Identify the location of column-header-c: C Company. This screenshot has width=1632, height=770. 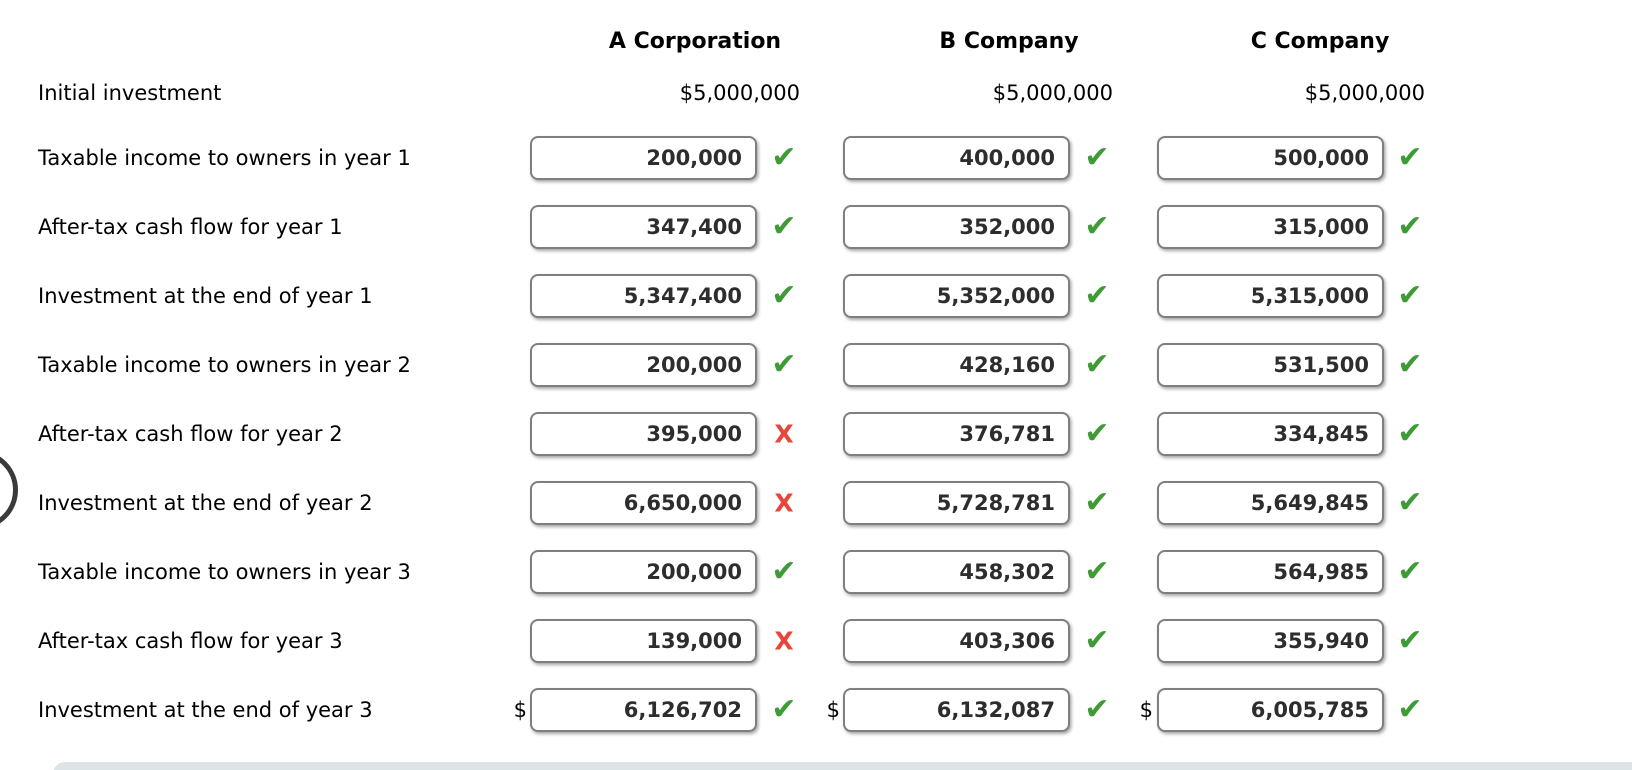
(1320, 41).